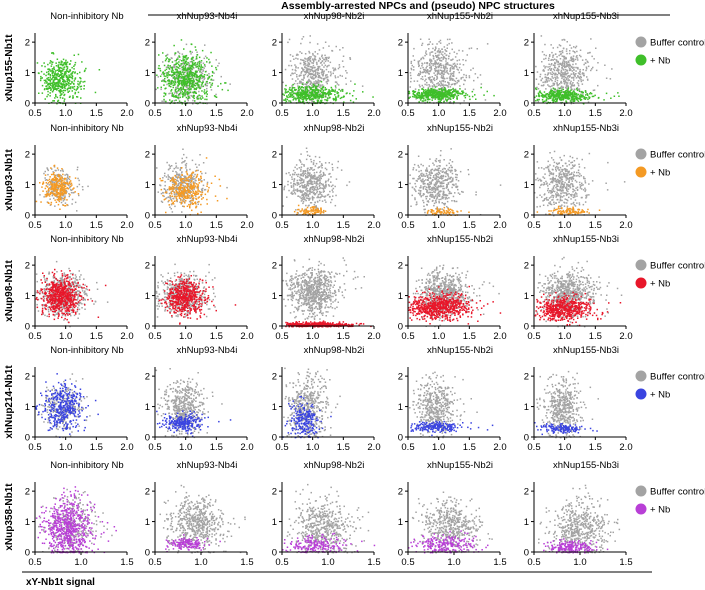 This screenshot has height=590, width=705. Describe the element at coordinates (526, 43) in the screenshot. I see `y-tick-label: 2` at that location.